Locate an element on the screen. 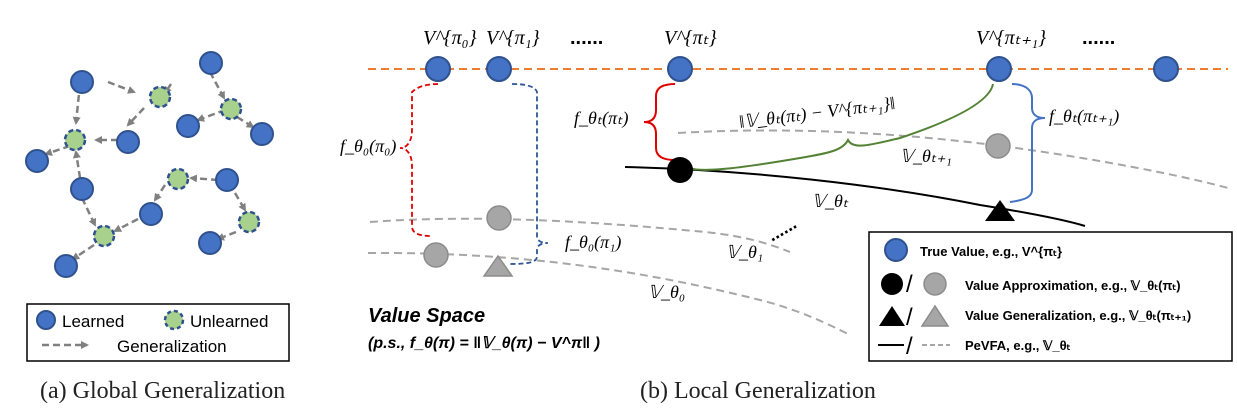 Image resolution: width=1237 pixels, height=413 pixels. legend-pevfa: PeVFA, e.g., 𝕍_θₜ is located at coordinates (1018, 345).